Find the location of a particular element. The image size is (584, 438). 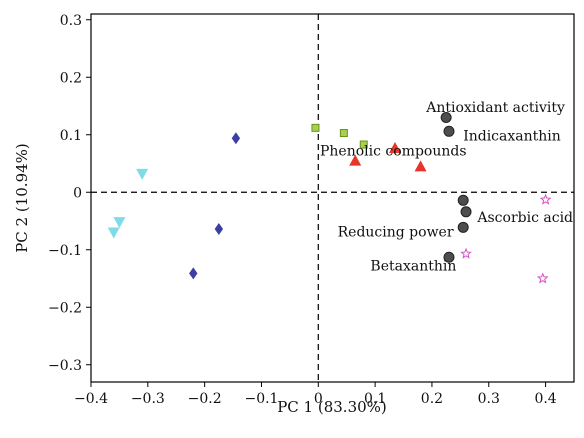

x-axis-ticks: −0.4 −0.3 −0.2 −0.1 0 0.1 0.2 0.3 0.4 is located at coordinates (315, 394).